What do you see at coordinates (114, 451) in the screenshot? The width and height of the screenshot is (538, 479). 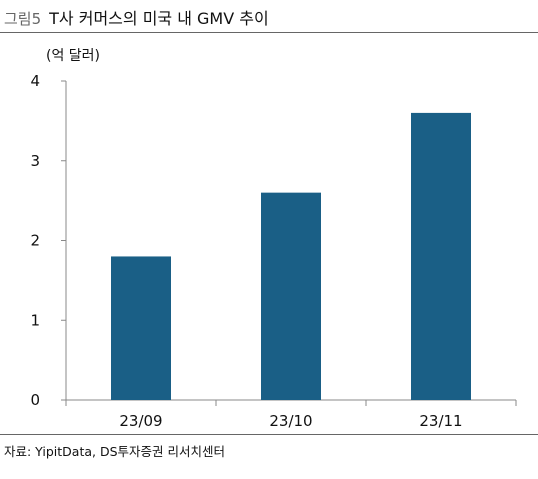 I see `source-note: 자료: YipitData, DS투자증권 리서치센터` at bounding box center [114, 451].